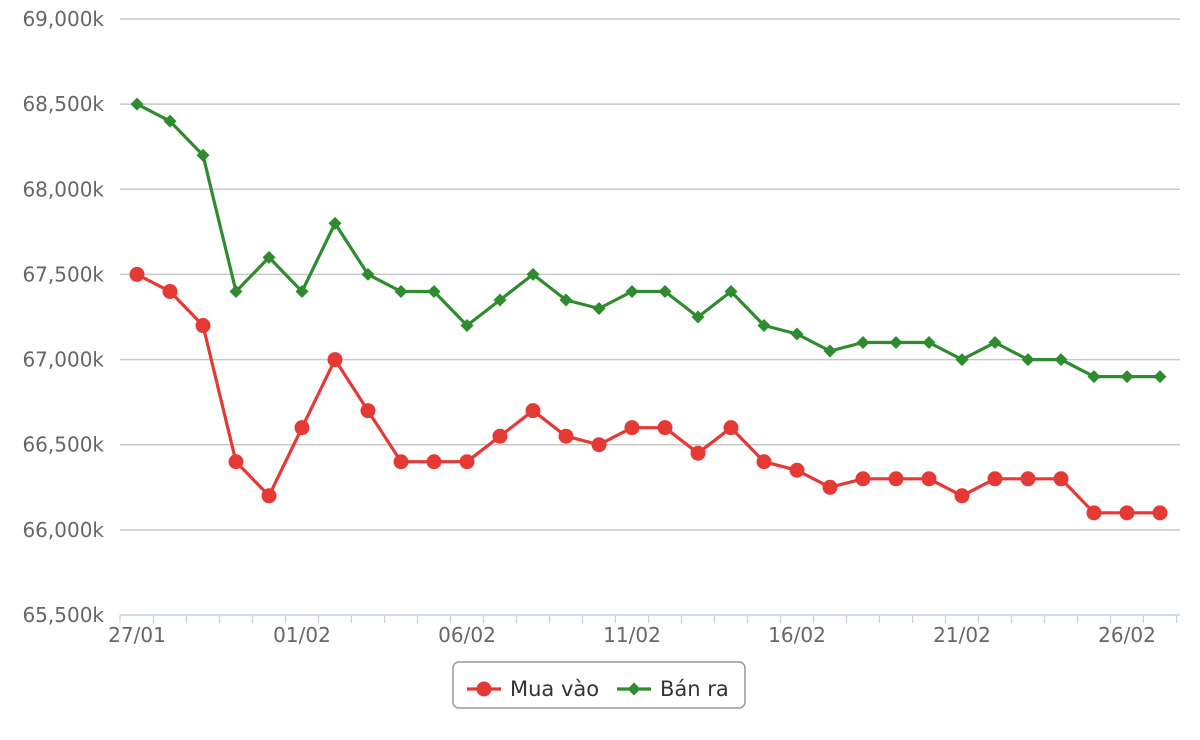 The width and height of the screenshot is (1200, 740). Describe the element at coordinates (63, 274) in the screenshot. I see `y-tick-label: 67,500k` at that location.